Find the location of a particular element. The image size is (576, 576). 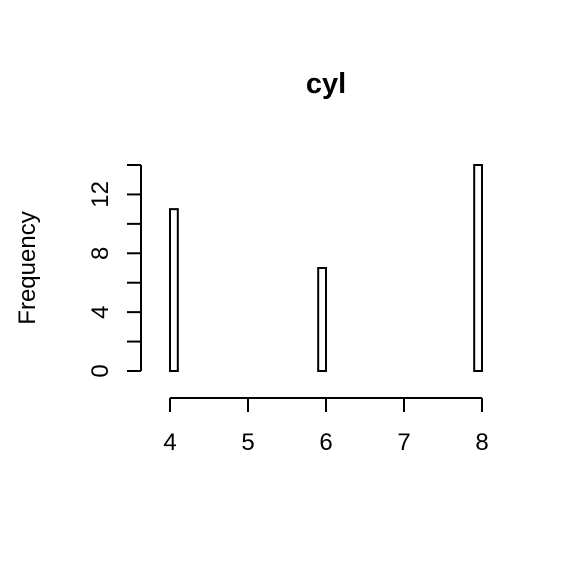

x-tick-label-0: 4 is located at coordinates (169, 442).